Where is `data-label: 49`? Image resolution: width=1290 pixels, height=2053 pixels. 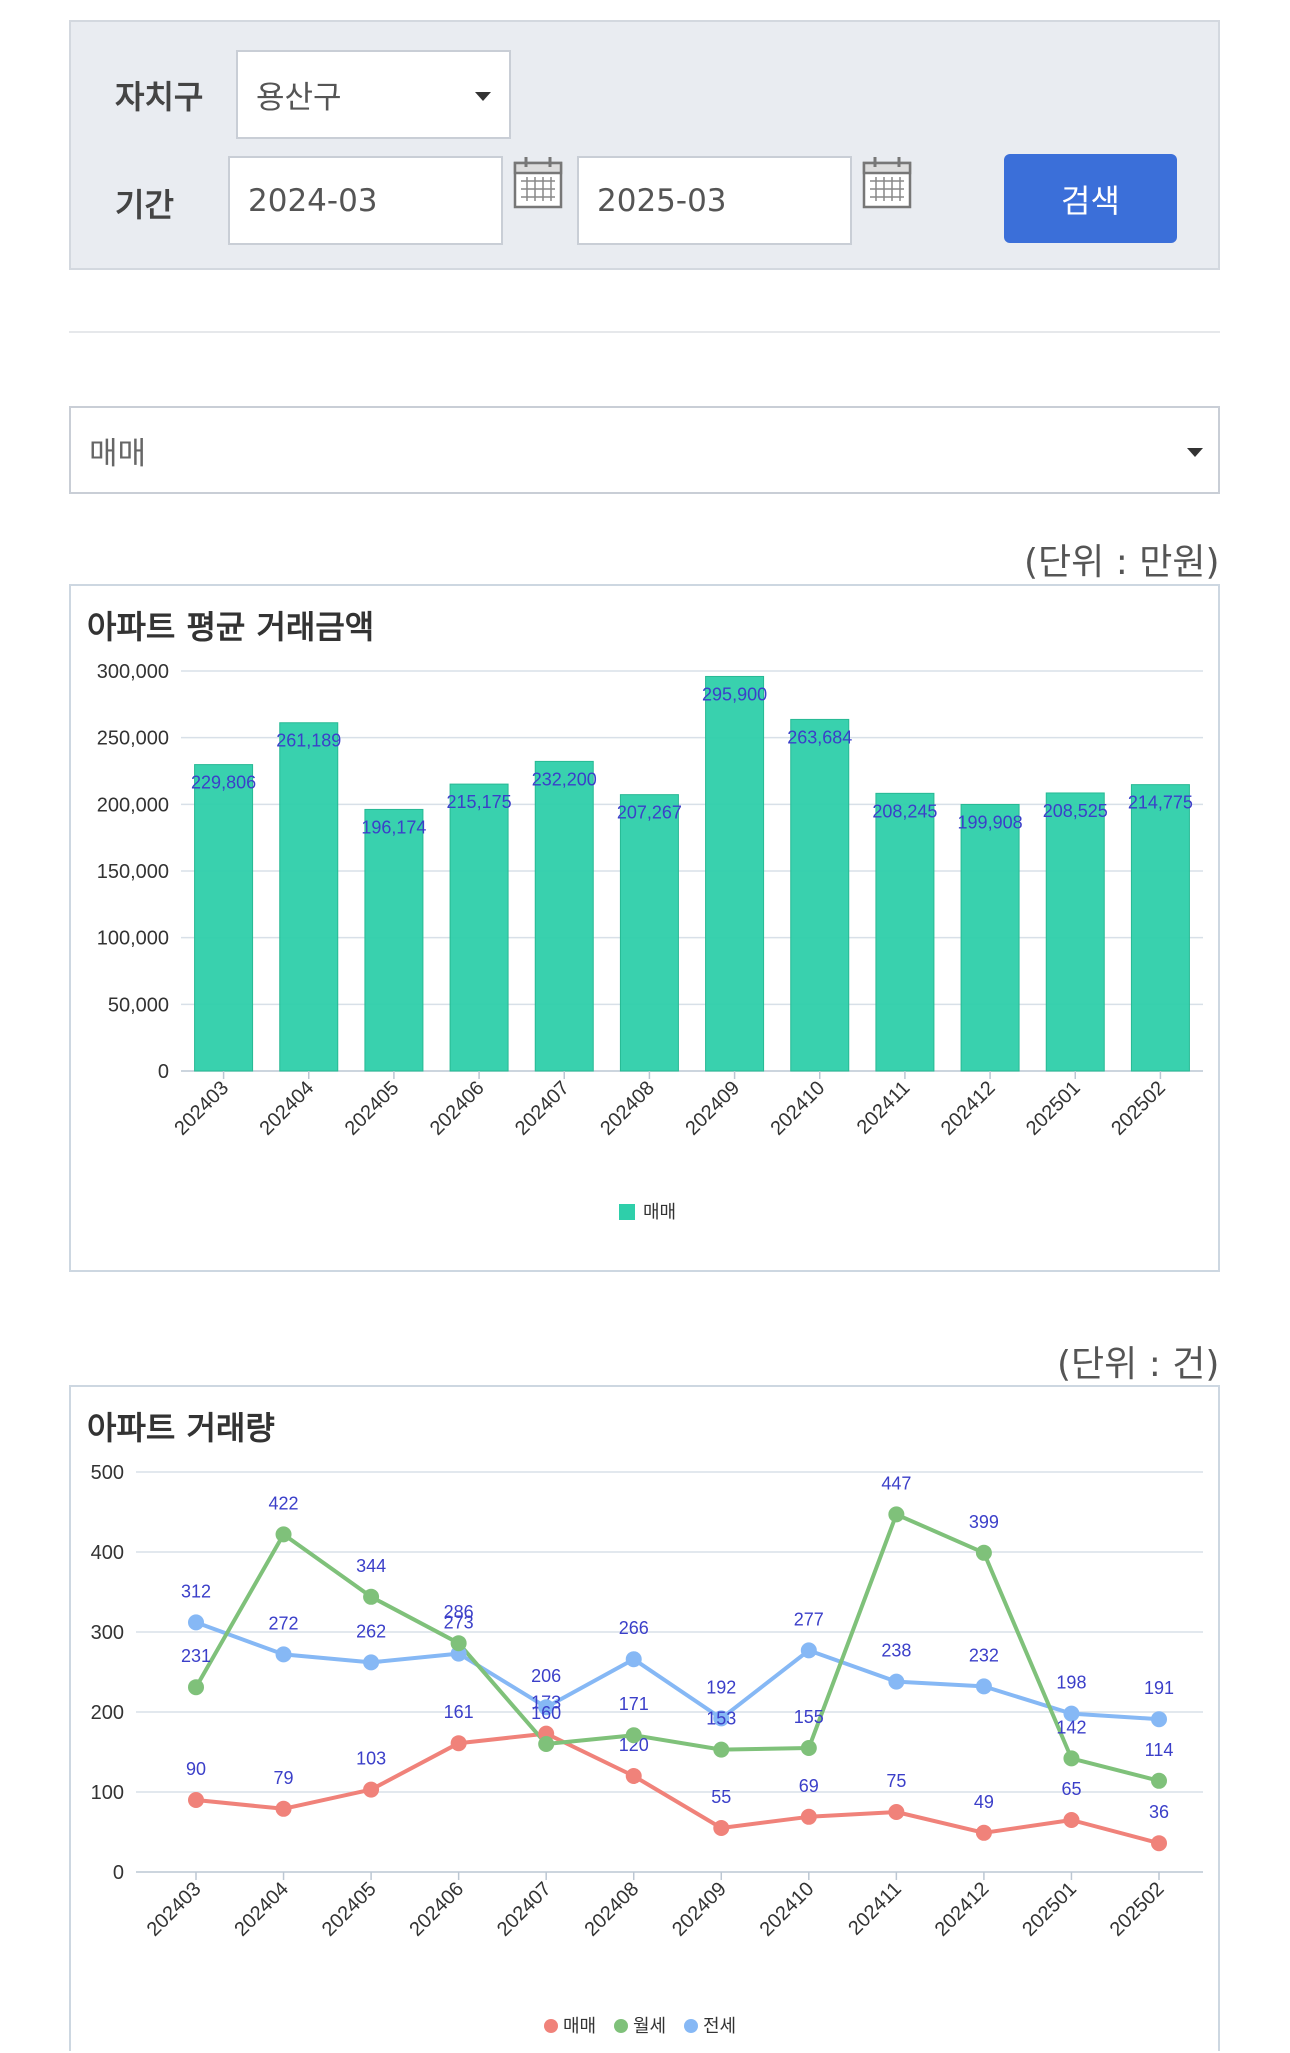
data-label: 49 is located at coordinates (984, 1802).